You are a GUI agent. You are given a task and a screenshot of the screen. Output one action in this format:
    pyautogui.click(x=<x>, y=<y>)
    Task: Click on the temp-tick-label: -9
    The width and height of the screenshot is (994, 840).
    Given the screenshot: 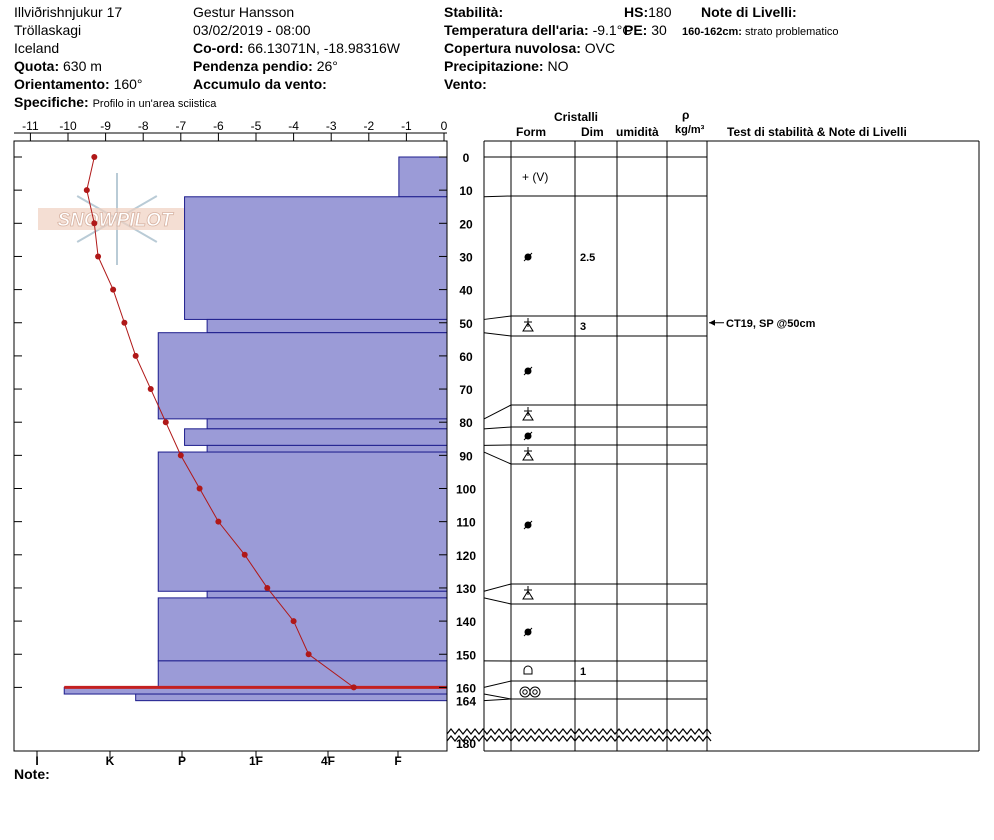 What is the action you would take?
    pyautogui.click(x=105, y=126)
    